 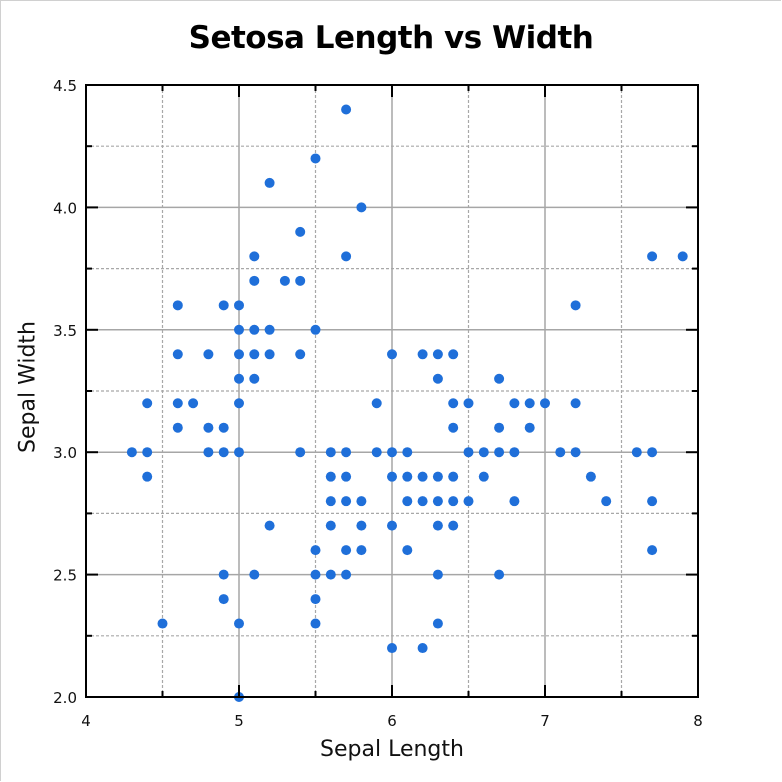 What do you see at coordinates (391, 38) in the screenshot?
I see `chart-title: Setosa Length vs Width` at bounding box center [391, 38].